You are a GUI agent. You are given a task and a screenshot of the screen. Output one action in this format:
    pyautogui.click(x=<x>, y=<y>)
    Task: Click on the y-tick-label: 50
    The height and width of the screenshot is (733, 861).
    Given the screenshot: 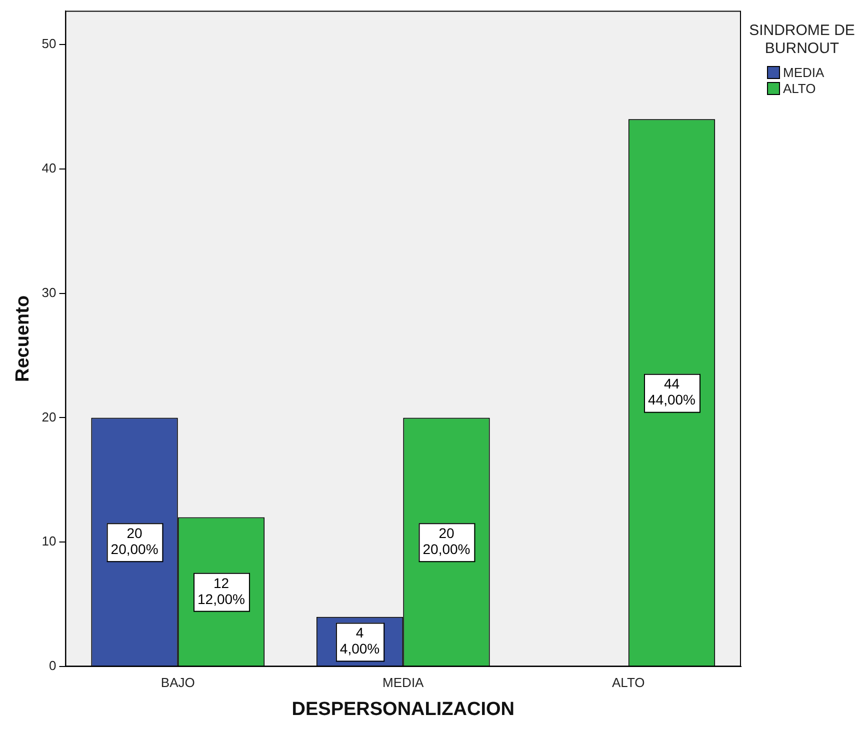 What is the action you would take?
    pyautogui.click(x=49, y=43)
    